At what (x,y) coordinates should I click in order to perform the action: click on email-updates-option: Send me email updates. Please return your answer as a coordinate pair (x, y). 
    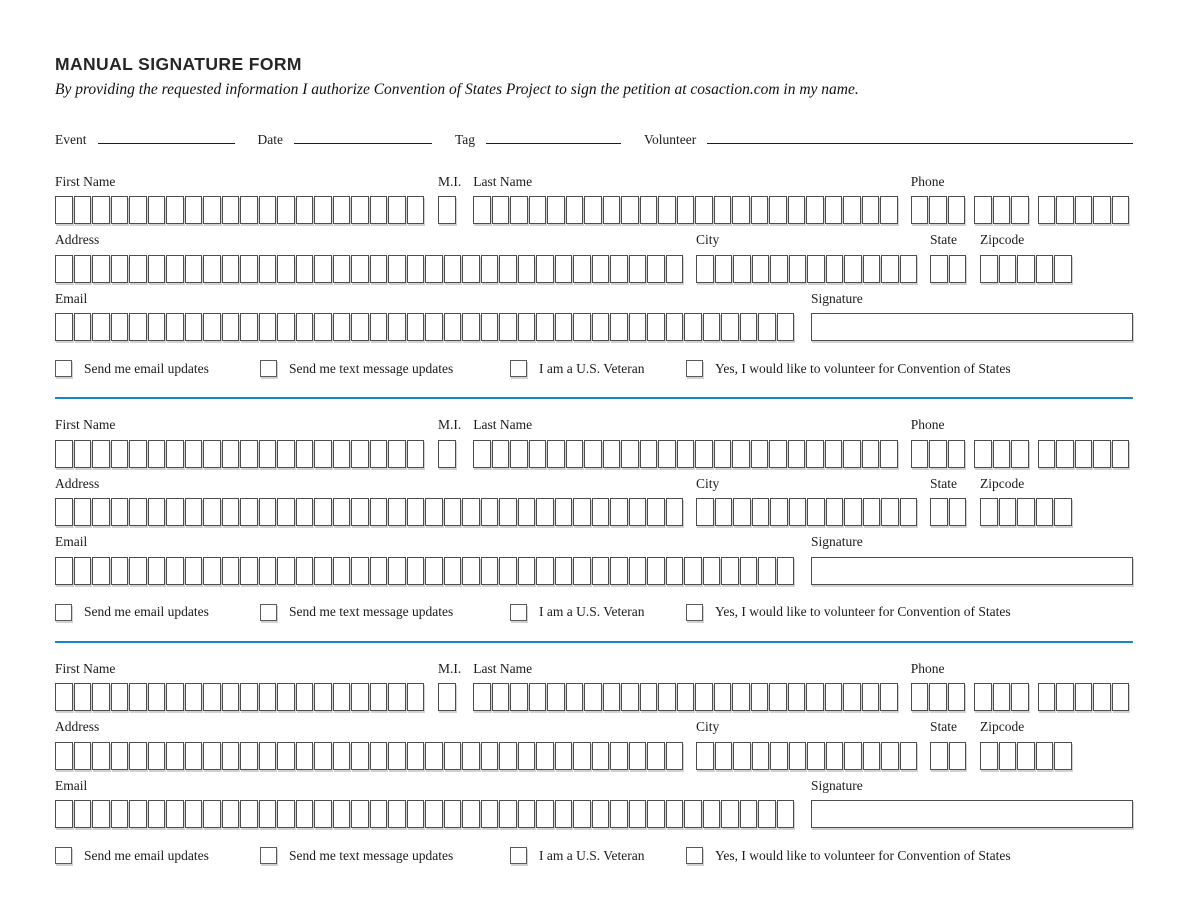
    Looking at the image, I should click on (132, 612).